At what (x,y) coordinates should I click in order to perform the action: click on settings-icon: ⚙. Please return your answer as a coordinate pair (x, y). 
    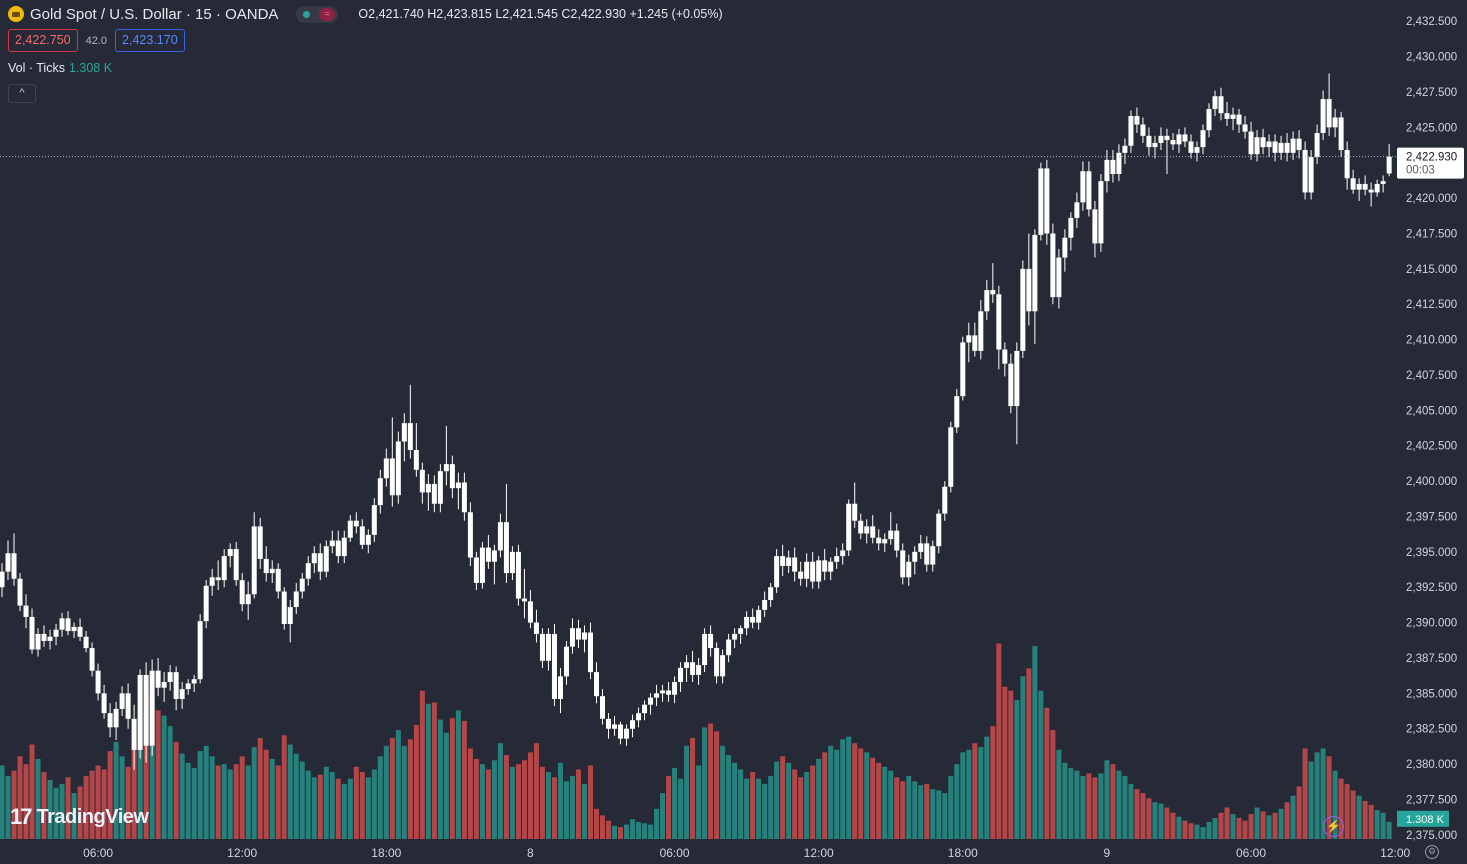
    Looking at the image, I should click on (1432, 852).